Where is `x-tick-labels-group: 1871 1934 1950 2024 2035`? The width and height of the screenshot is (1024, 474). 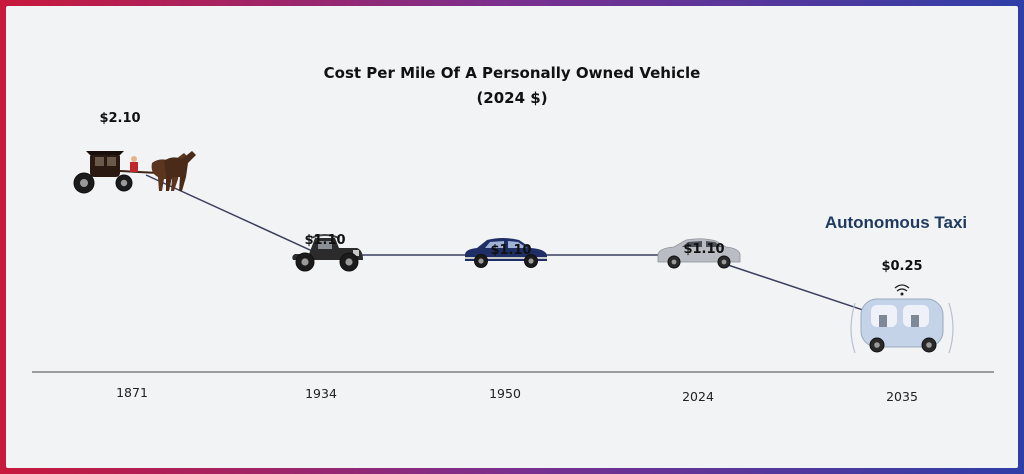
x-tick-labels-group: 1871 1934 1950 2024 2035 is located at coordinates (517, 394).